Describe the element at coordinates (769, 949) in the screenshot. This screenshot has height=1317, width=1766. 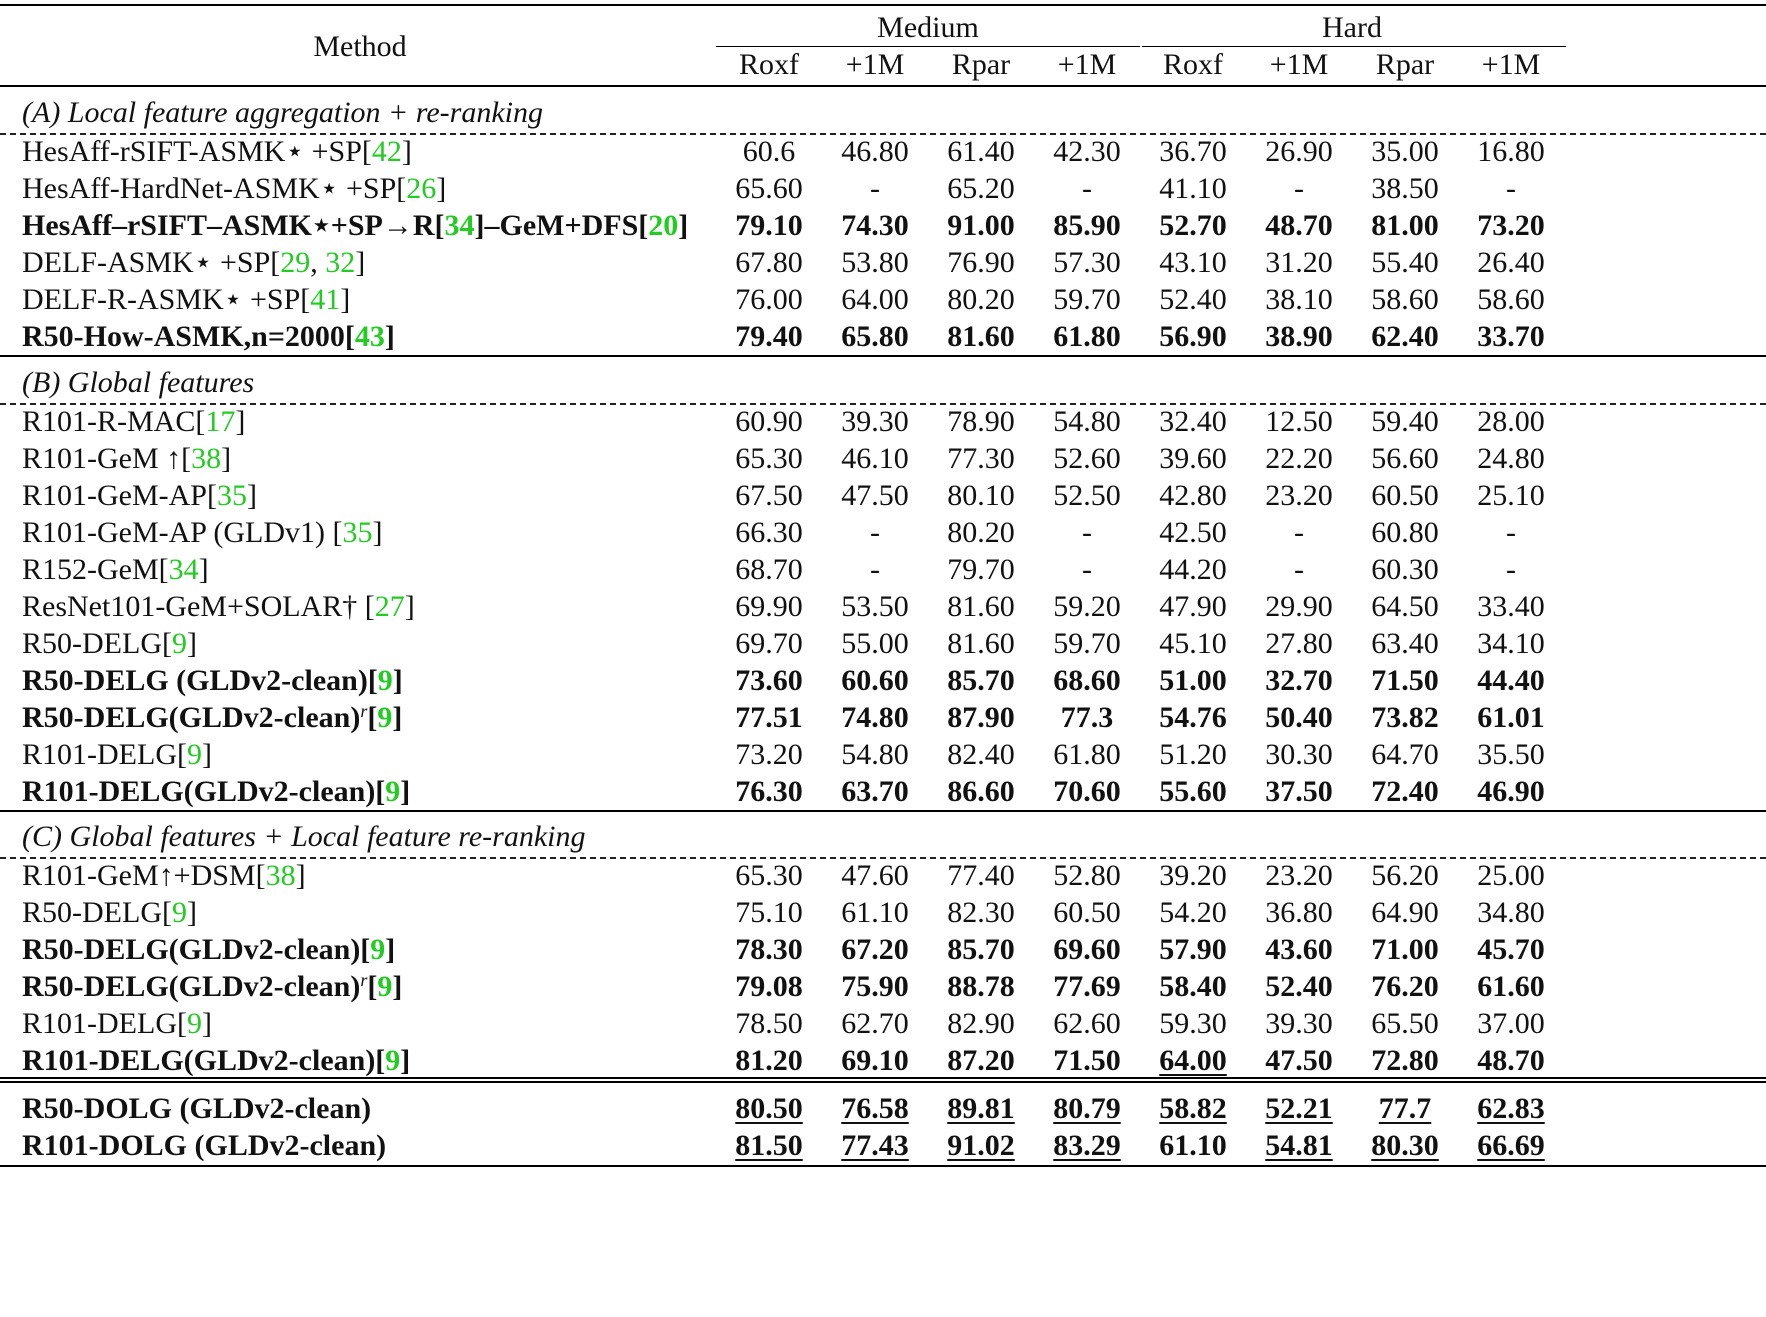
I see `score-cell: 78.30` at that location.